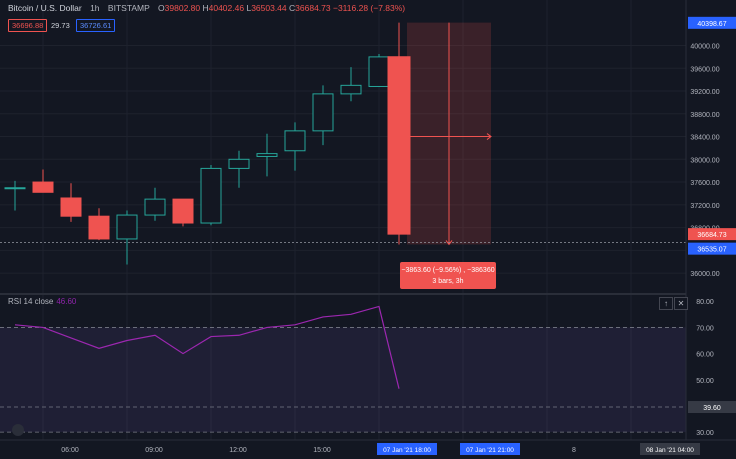 Image resolution: width=736 pixels, height=459 pixels. What do you see at coordinates (18, 430) in the screenshot?
I see `tradingview-logo-icon` at bounding box center [18, 430].